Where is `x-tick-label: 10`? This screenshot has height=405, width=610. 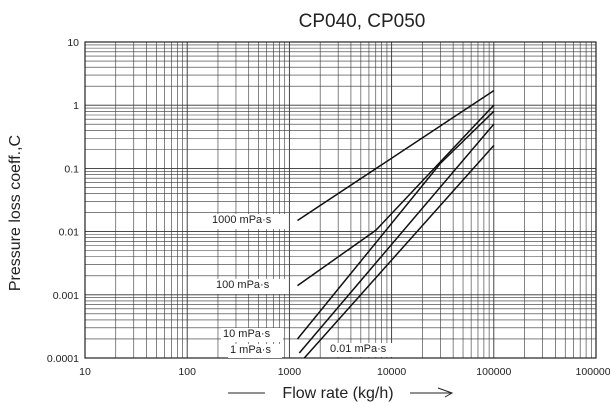 x-tick-label: 10 is located at coordinates (85, 372).